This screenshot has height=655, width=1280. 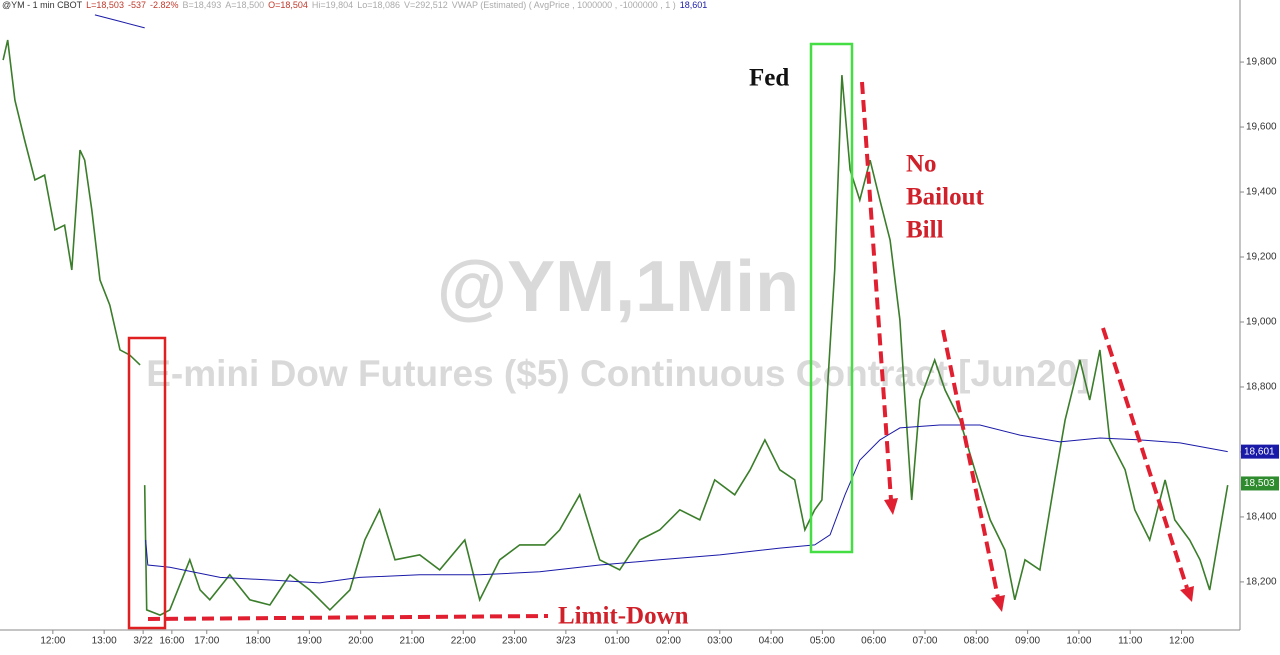 I want to click on x-tick-label: 21:00, so click(x=411, y=641).